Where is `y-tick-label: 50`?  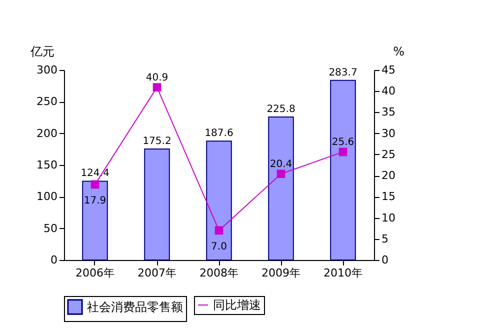
y-tick-label: 50 is located at coordinates (51, 228).